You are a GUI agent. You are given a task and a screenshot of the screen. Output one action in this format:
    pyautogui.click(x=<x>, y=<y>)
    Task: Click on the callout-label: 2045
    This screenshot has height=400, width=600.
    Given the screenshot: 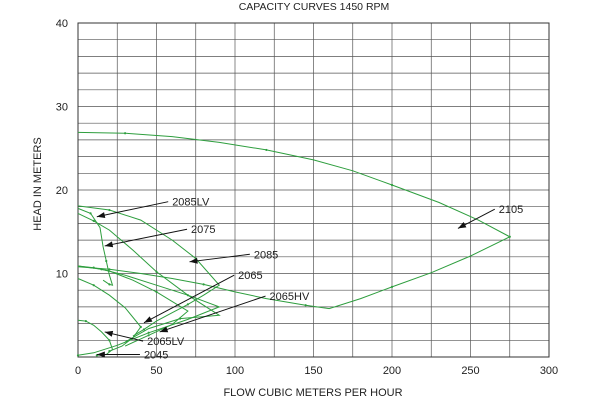 What is the action you would take?
    pyautogui.click(x=156, y=355)
    